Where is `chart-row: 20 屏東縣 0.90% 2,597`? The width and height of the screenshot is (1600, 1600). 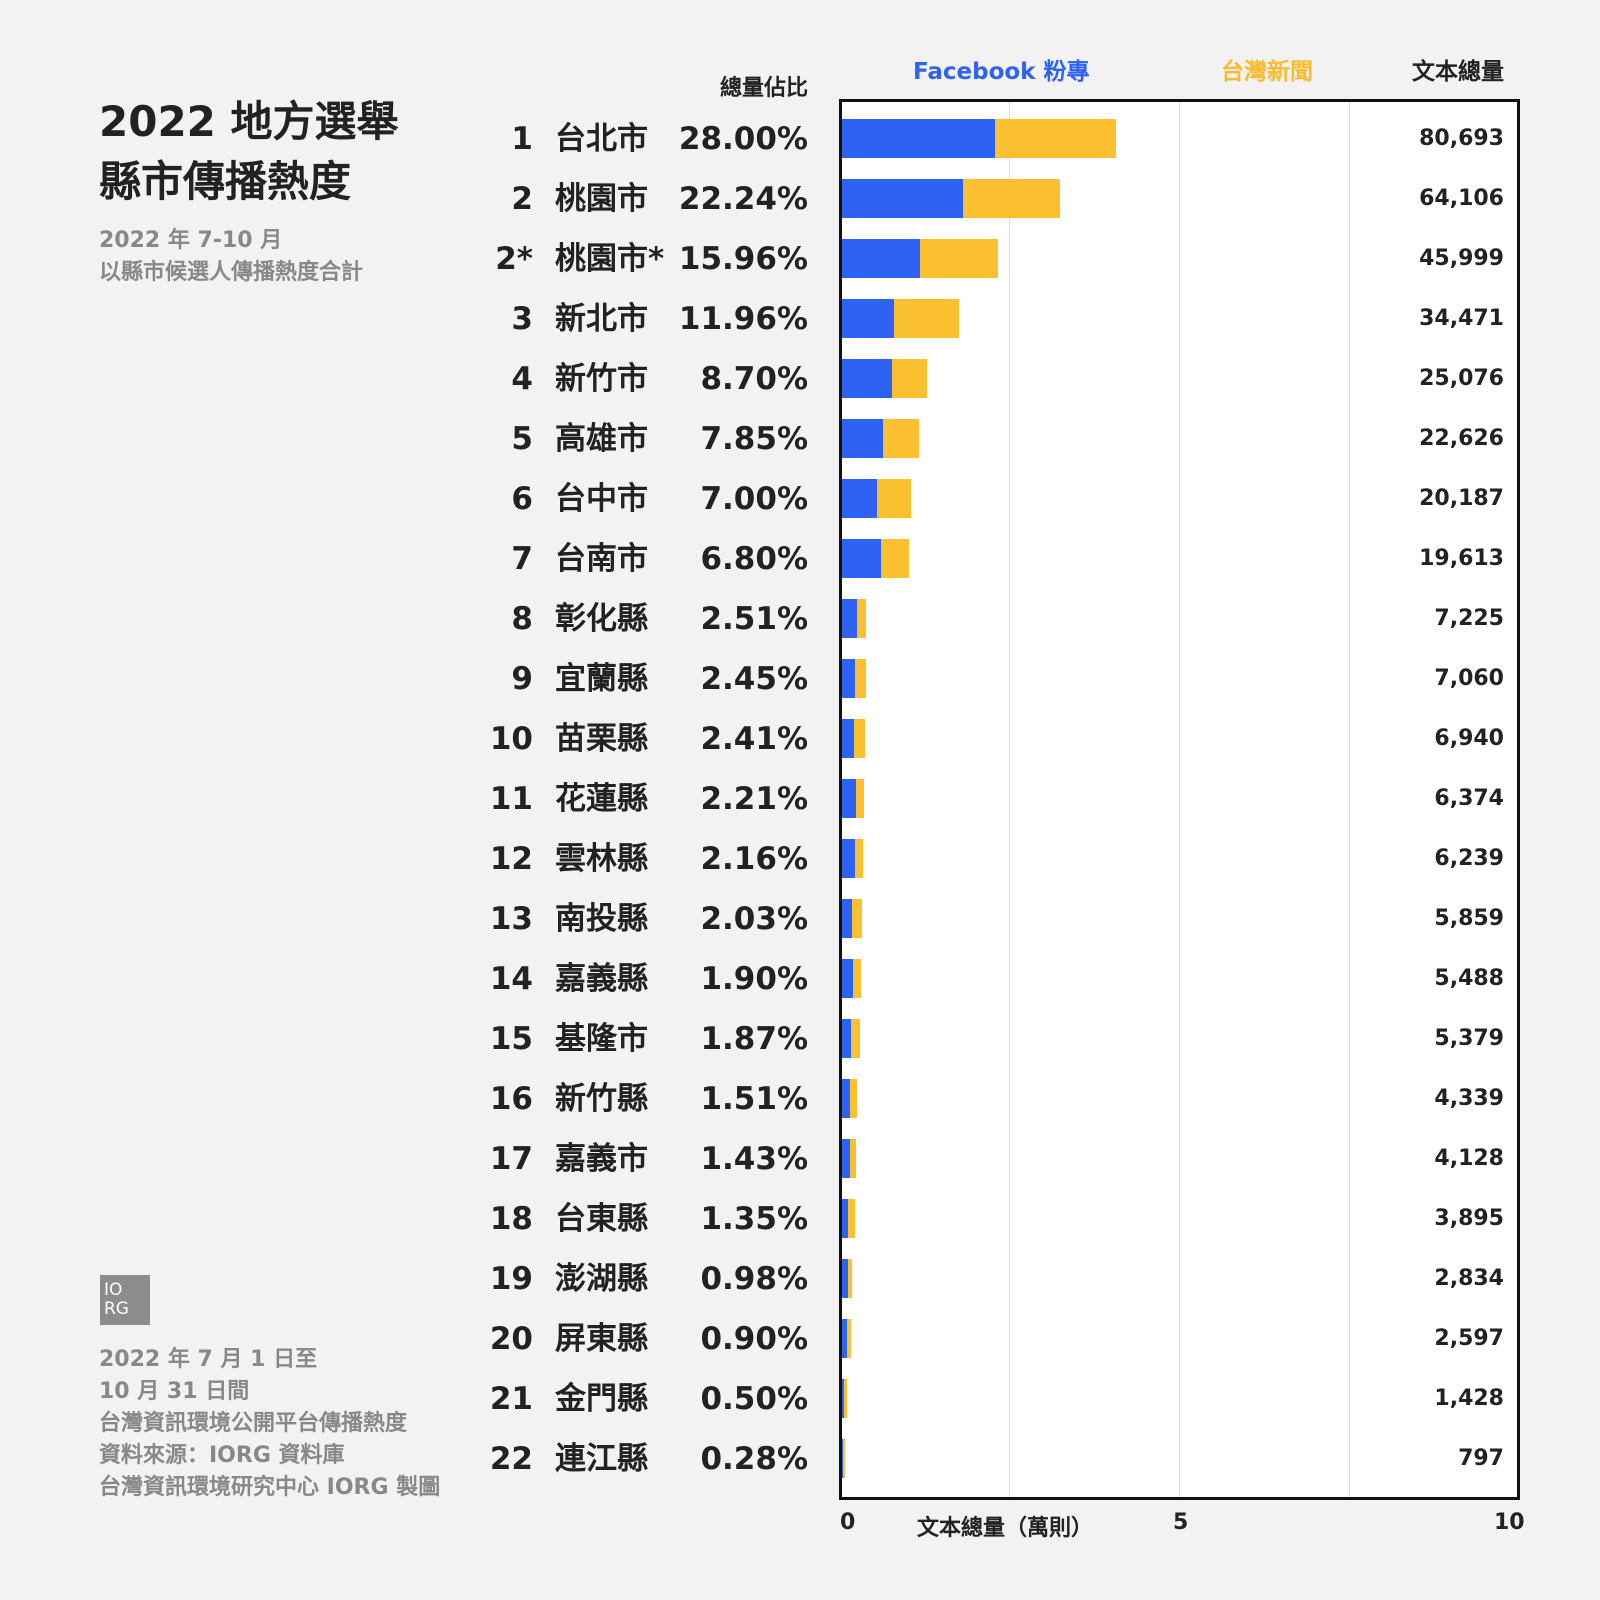
chart-row: 20 屏東縣 0.90% 2,597 is located at coordinates (800, 1339).